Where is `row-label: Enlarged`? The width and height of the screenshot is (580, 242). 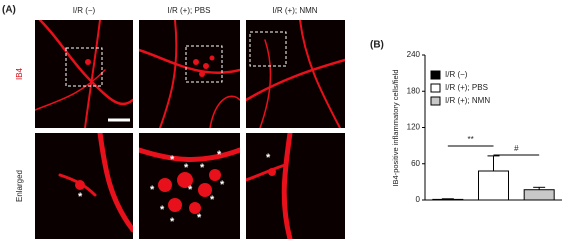
row-label: Enlarged is located at coordinates (19, 186).